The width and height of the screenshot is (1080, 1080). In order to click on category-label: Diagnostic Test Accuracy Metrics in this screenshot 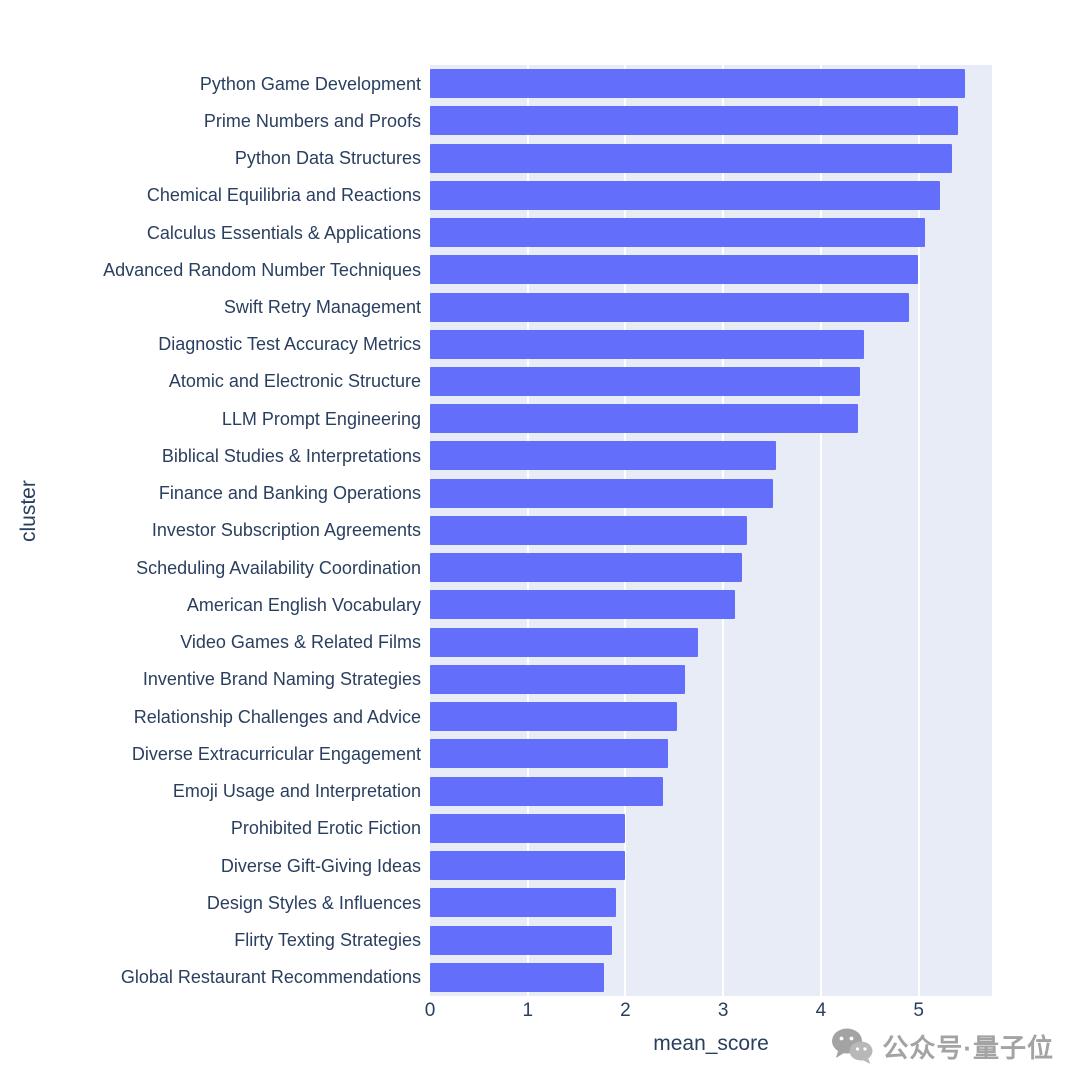, I will do `click(289, 344)`.